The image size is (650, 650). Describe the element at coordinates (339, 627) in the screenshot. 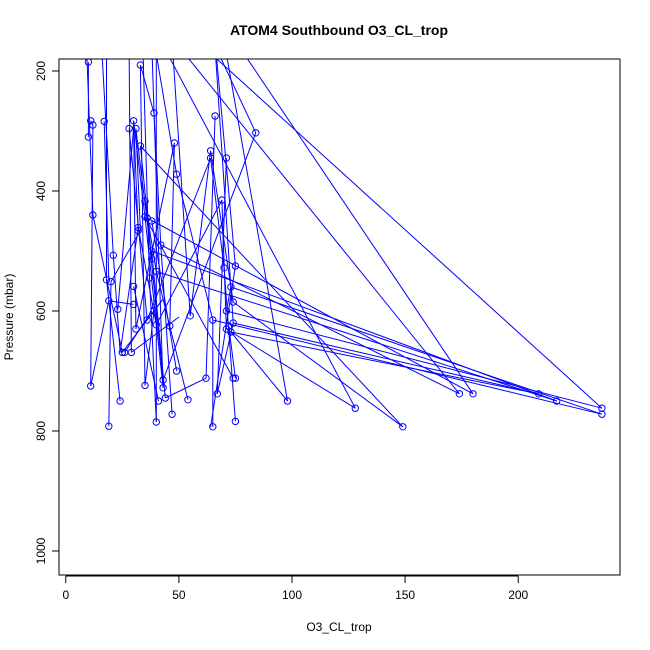

I see `x-axis-title: O3_CL_trop` at that location.